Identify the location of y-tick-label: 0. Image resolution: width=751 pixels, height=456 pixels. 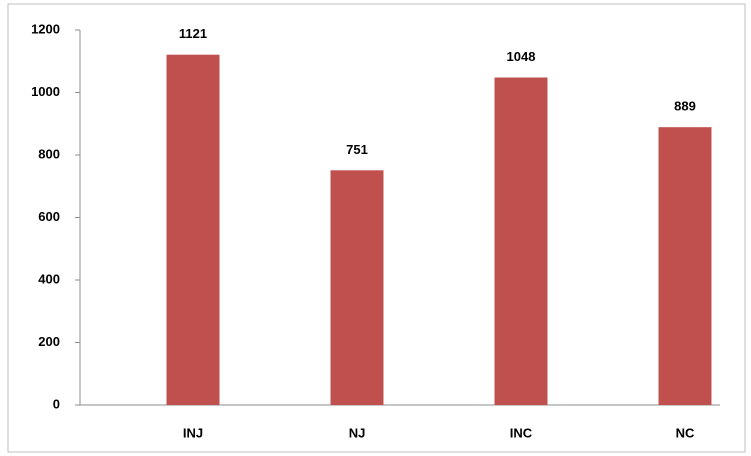
(56, 403).